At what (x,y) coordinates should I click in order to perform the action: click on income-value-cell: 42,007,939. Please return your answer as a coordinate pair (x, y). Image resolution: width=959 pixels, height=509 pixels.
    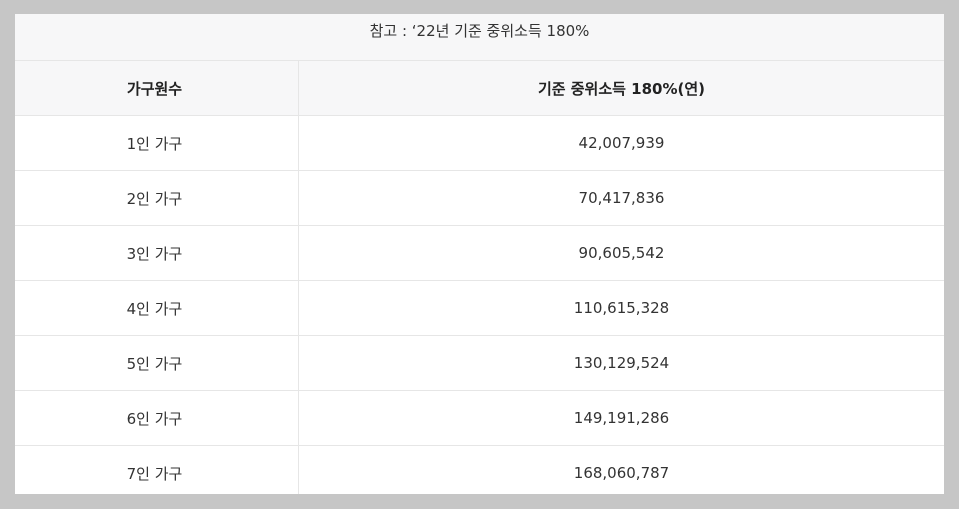
    Looking at the image, I should click on (621, 143).